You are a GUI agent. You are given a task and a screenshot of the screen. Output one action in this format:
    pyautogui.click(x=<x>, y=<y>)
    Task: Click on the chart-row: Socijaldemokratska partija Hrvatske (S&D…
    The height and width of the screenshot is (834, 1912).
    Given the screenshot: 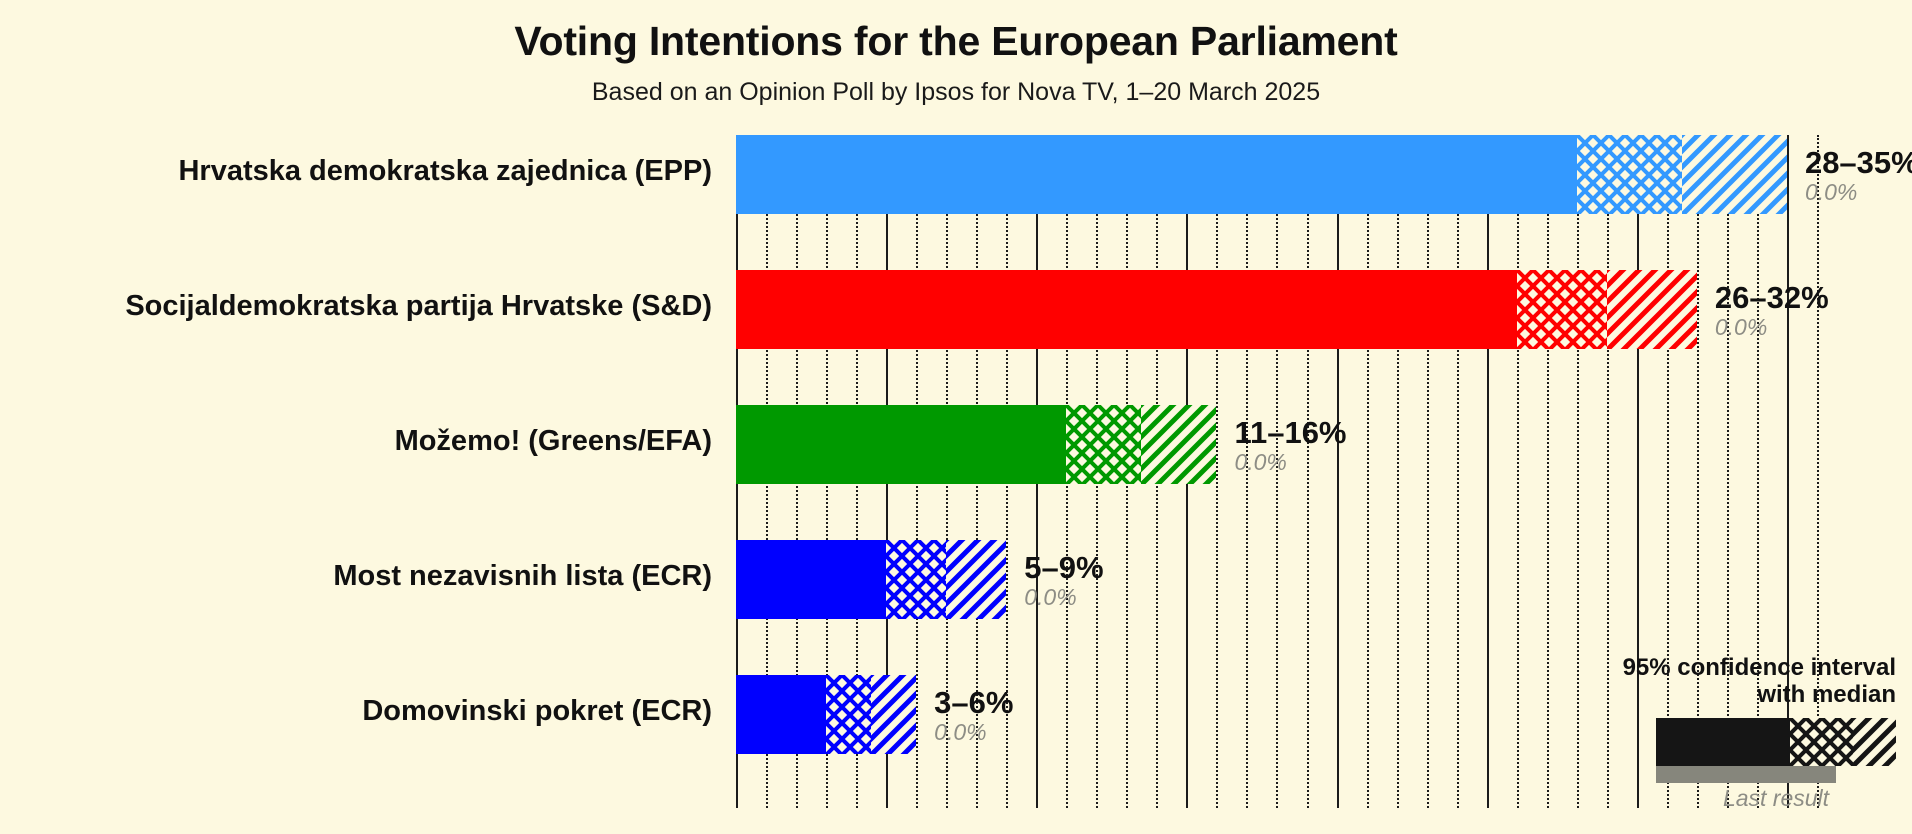 What is the action you would take?
    pyautogui.click(x=978, y=309)
    